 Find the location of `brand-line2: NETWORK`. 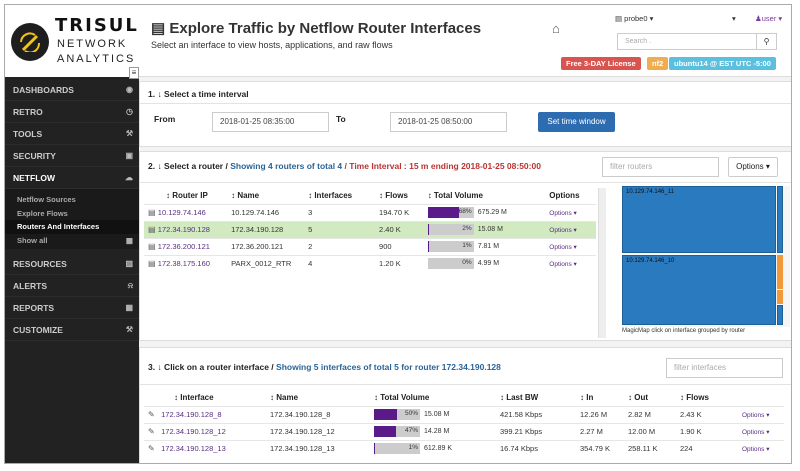

brand-line2: NETWORK is located at coordinates (92, 44).